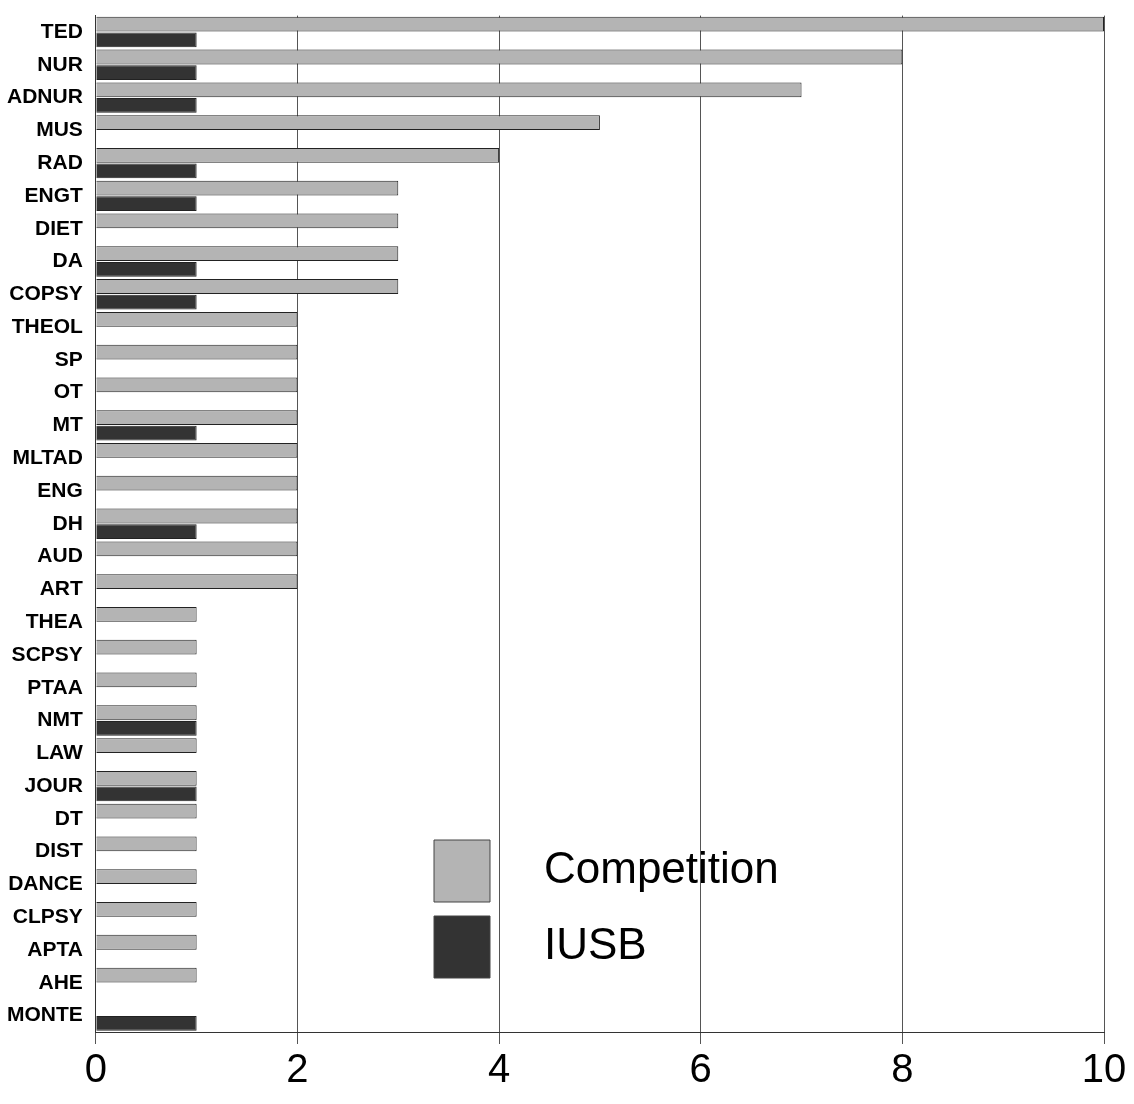 Image resolution: width=1134 pixels, height=1104 pixels. What do you see at coordinates (60, 161) in the screenshot?
I see `y-tick-label: RAD` at bounding box center [60, 161].